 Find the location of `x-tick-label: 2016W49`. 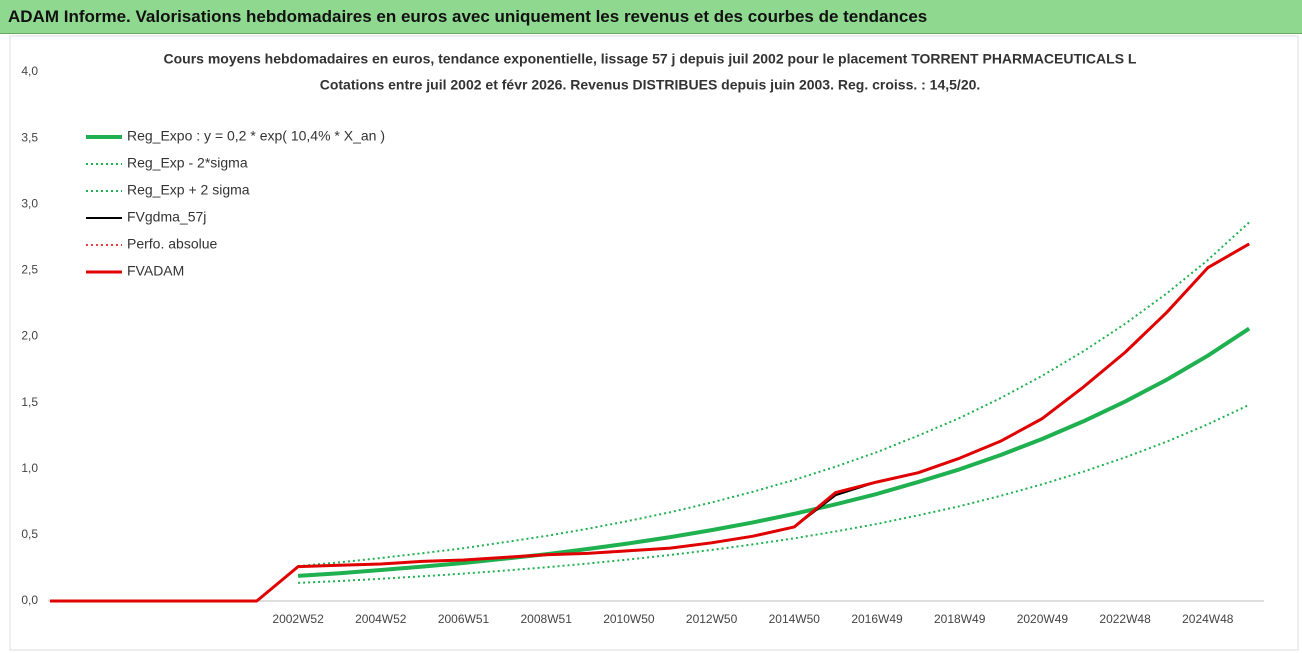

x-tick-label: 2016W49 is located at coordinates (877, 619).